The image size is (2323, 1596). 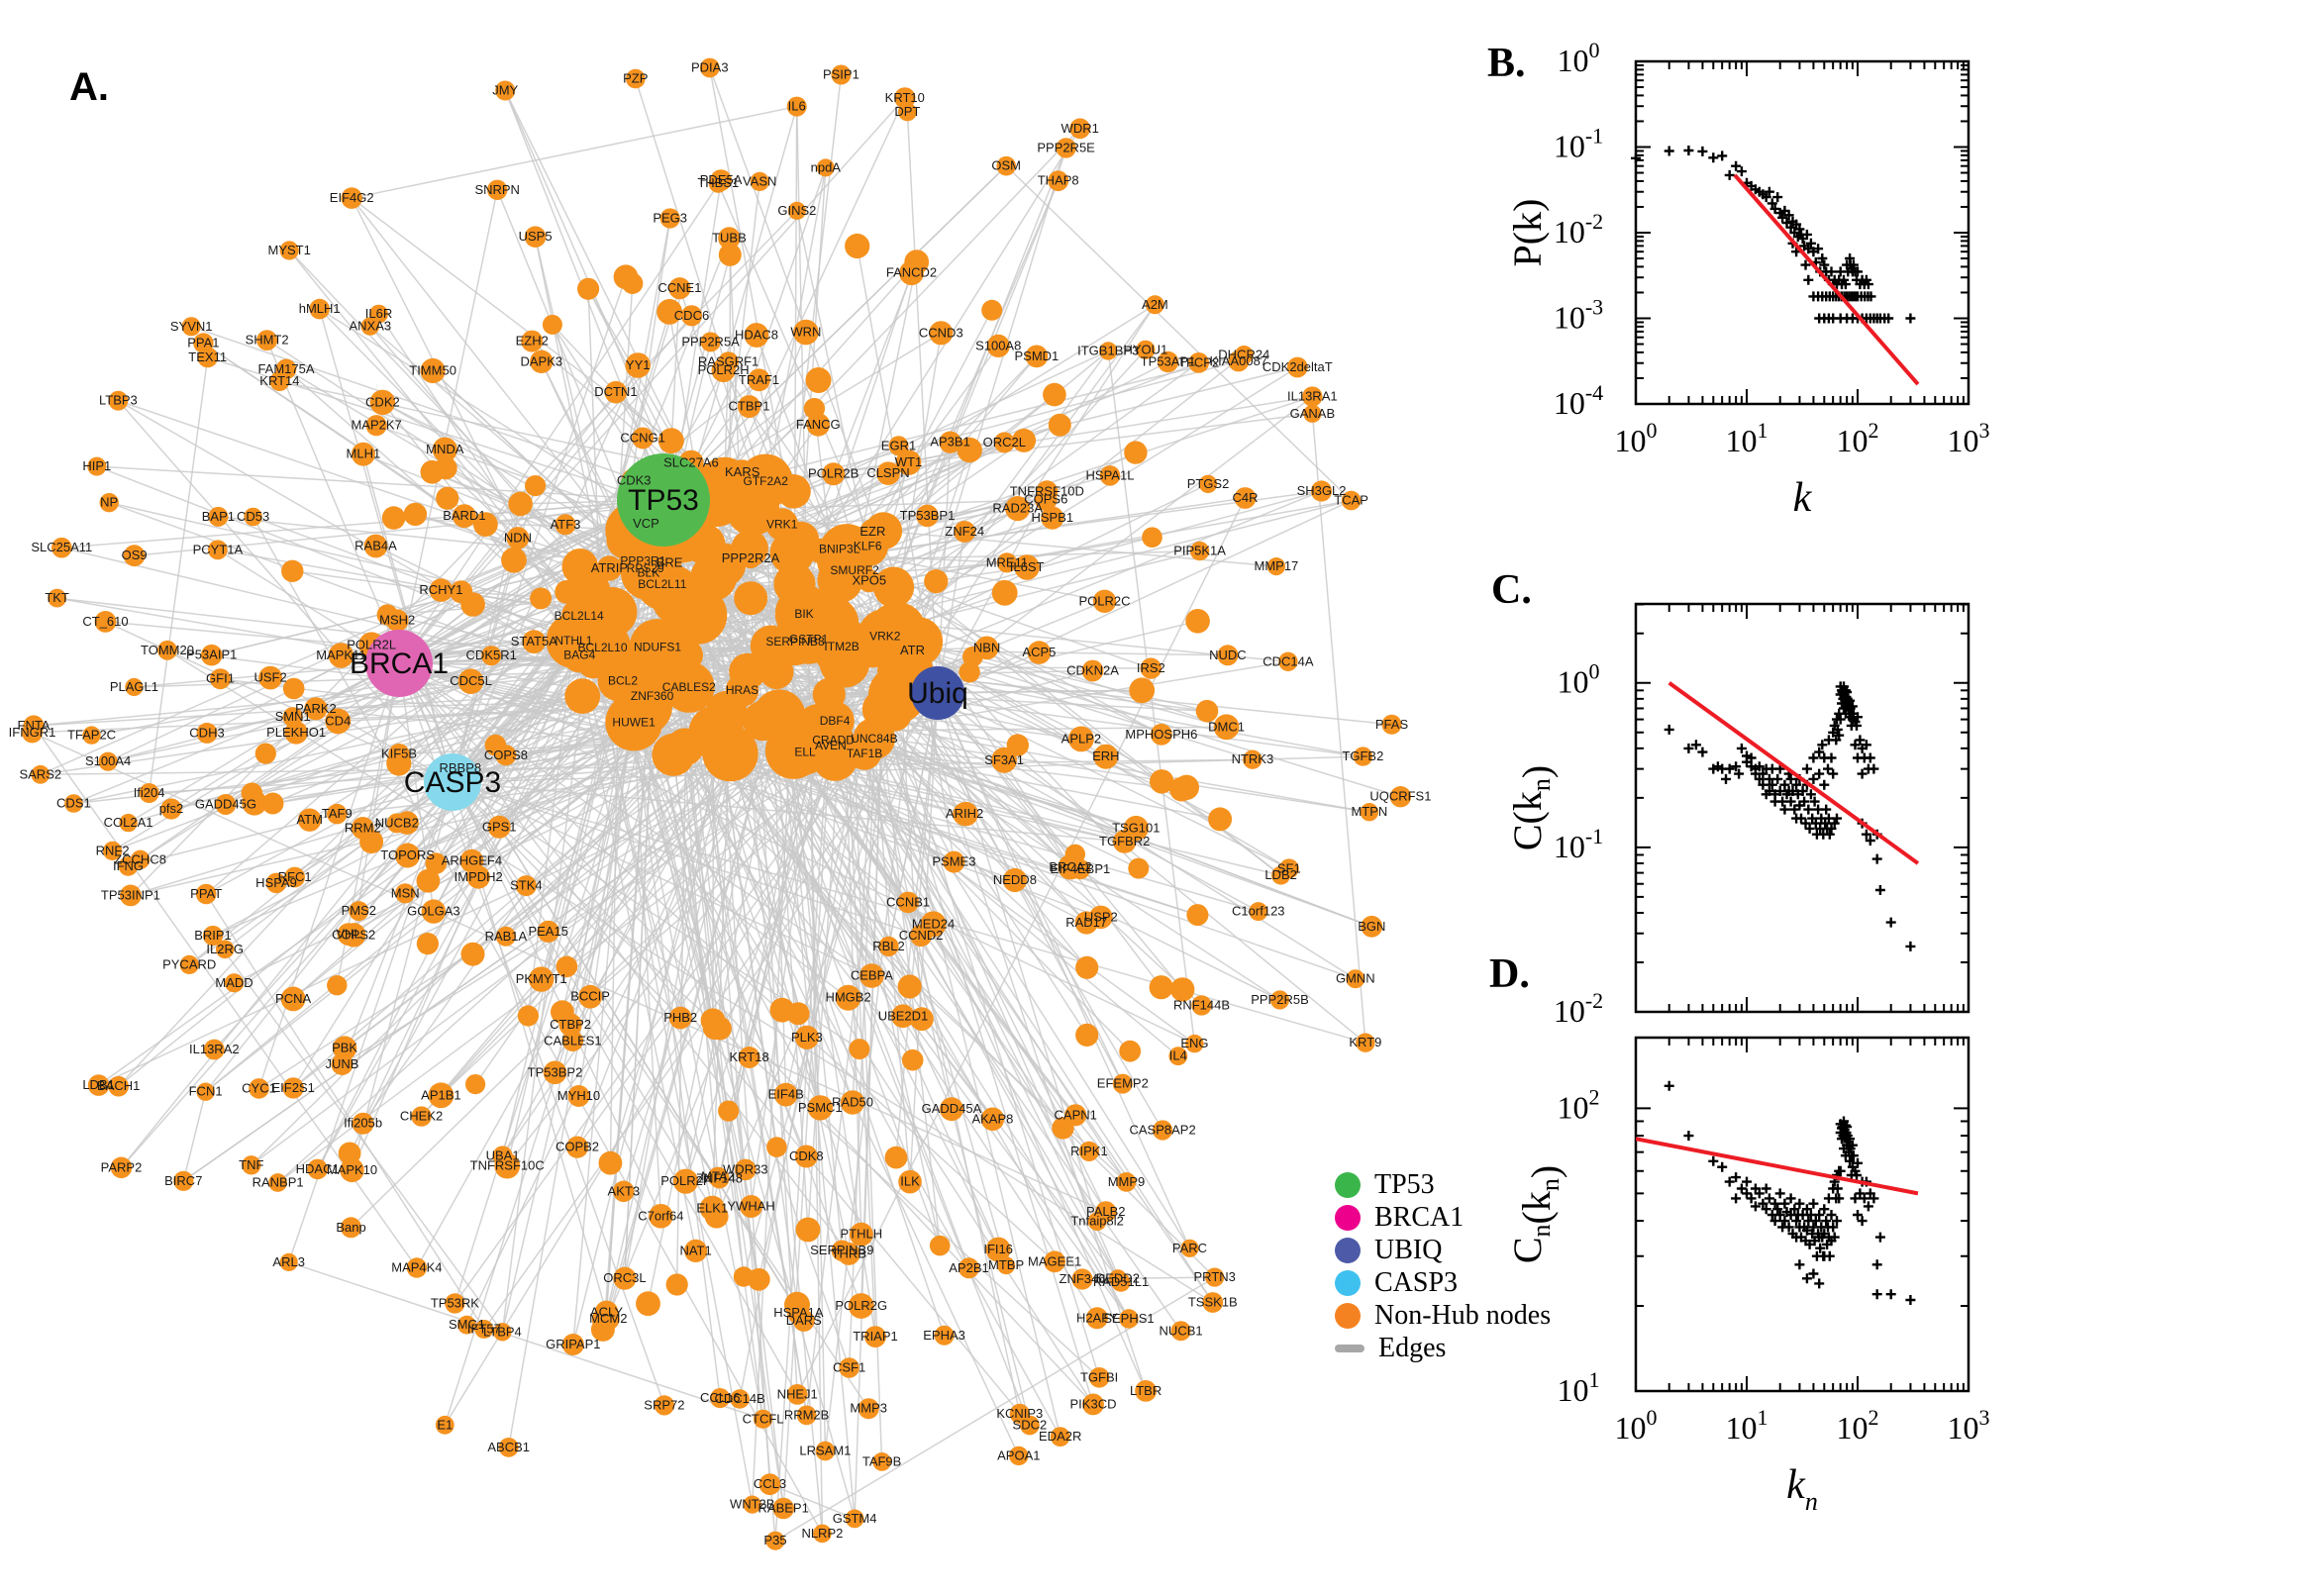 What do you see at coordinates (1348, 1250) in the screenshot?
I see `legend-circle-swatch` at bounding box center [1348, 1250].